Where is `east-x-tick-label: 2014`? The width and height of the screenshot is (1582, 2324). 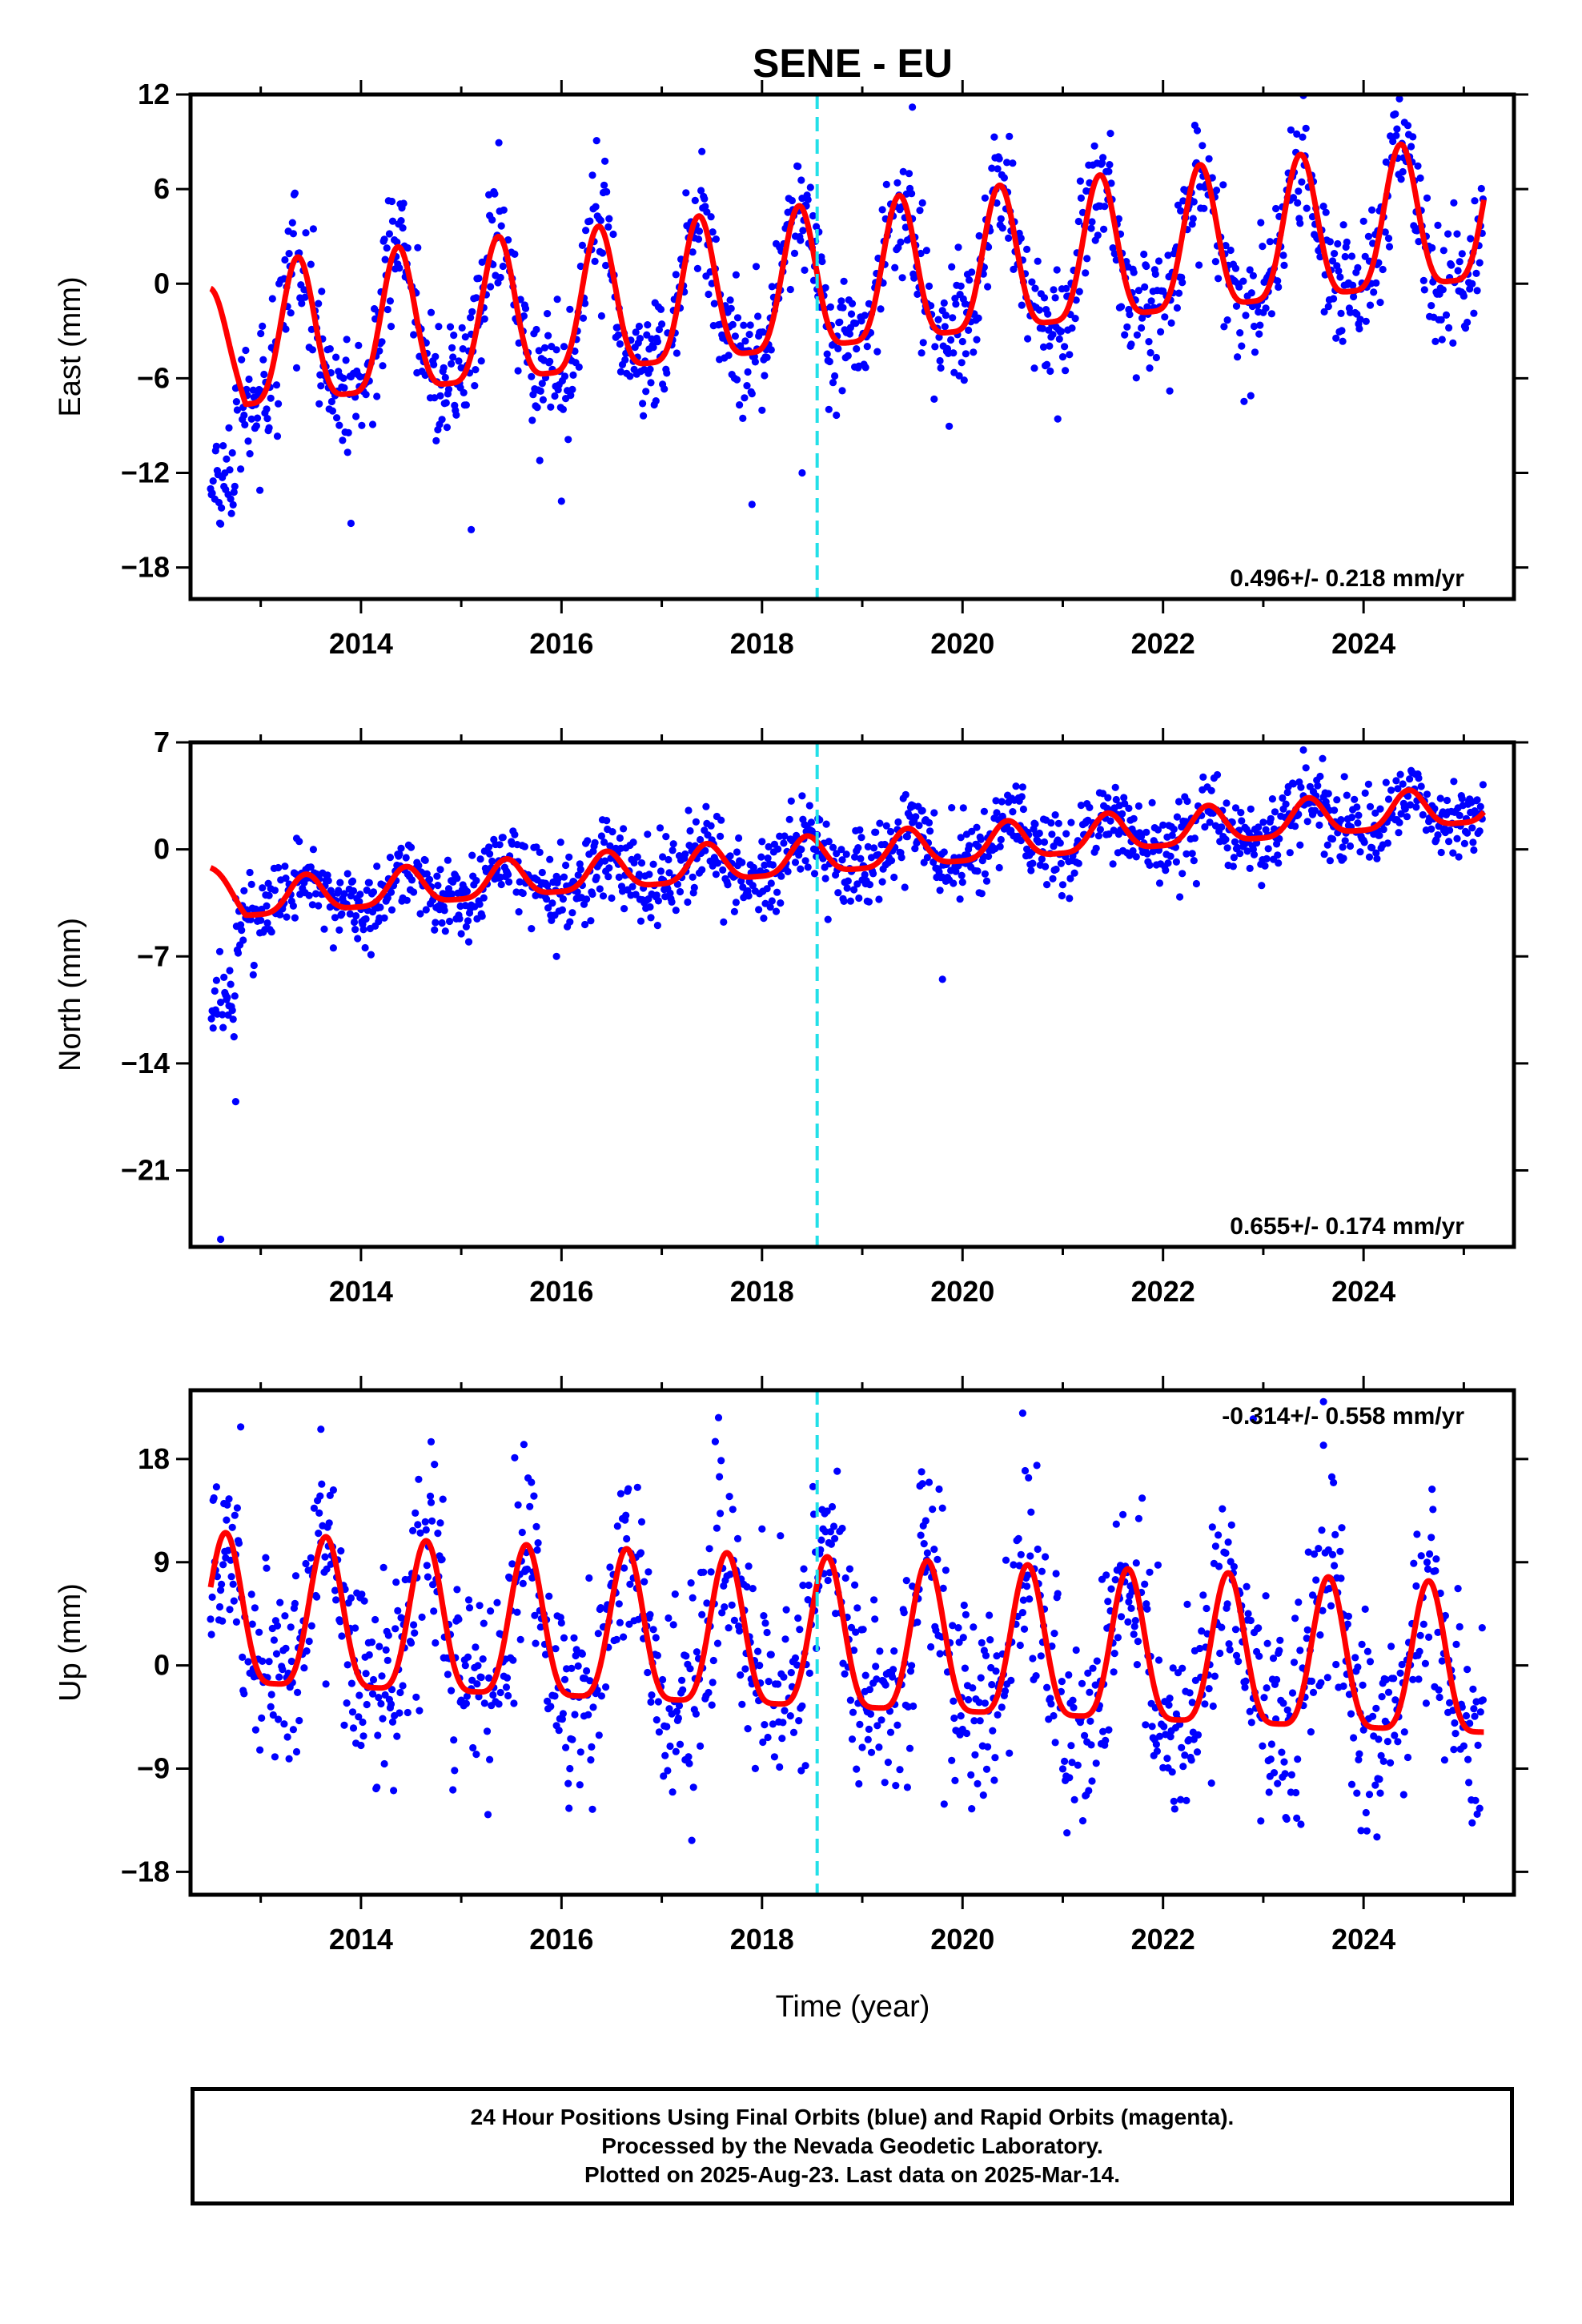 east-x-tick-label: 2014 is located at coordinates (361, 644).